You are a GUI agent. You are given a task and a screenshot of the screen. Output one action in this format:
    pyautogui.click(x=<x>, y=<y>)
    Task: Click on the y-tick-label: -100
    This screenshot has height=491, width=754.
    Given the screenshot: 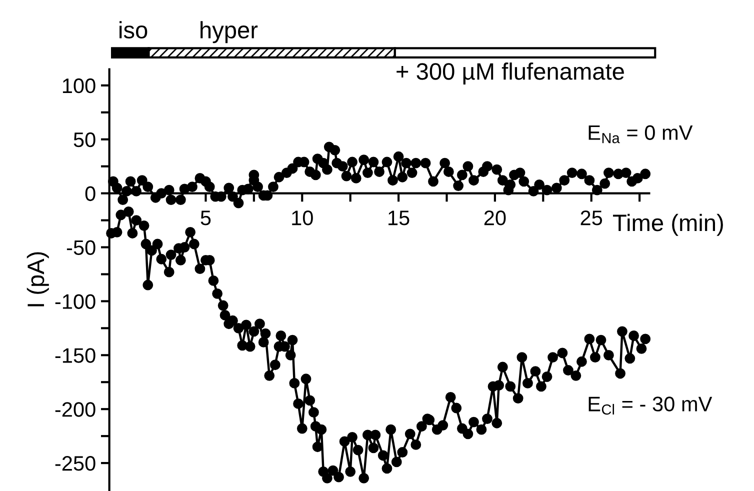 What is the action you would take?
    pyautogui.click(x=75, y=301)
    